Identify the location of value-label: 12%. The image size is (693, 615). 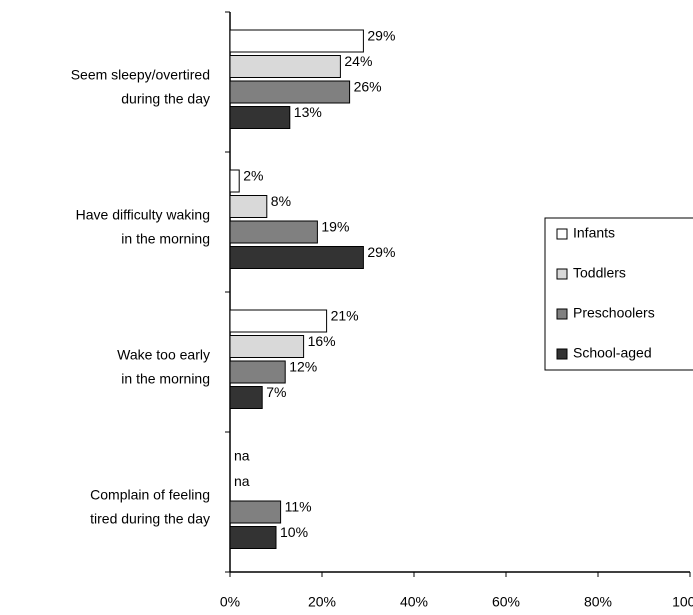
(303, 367).